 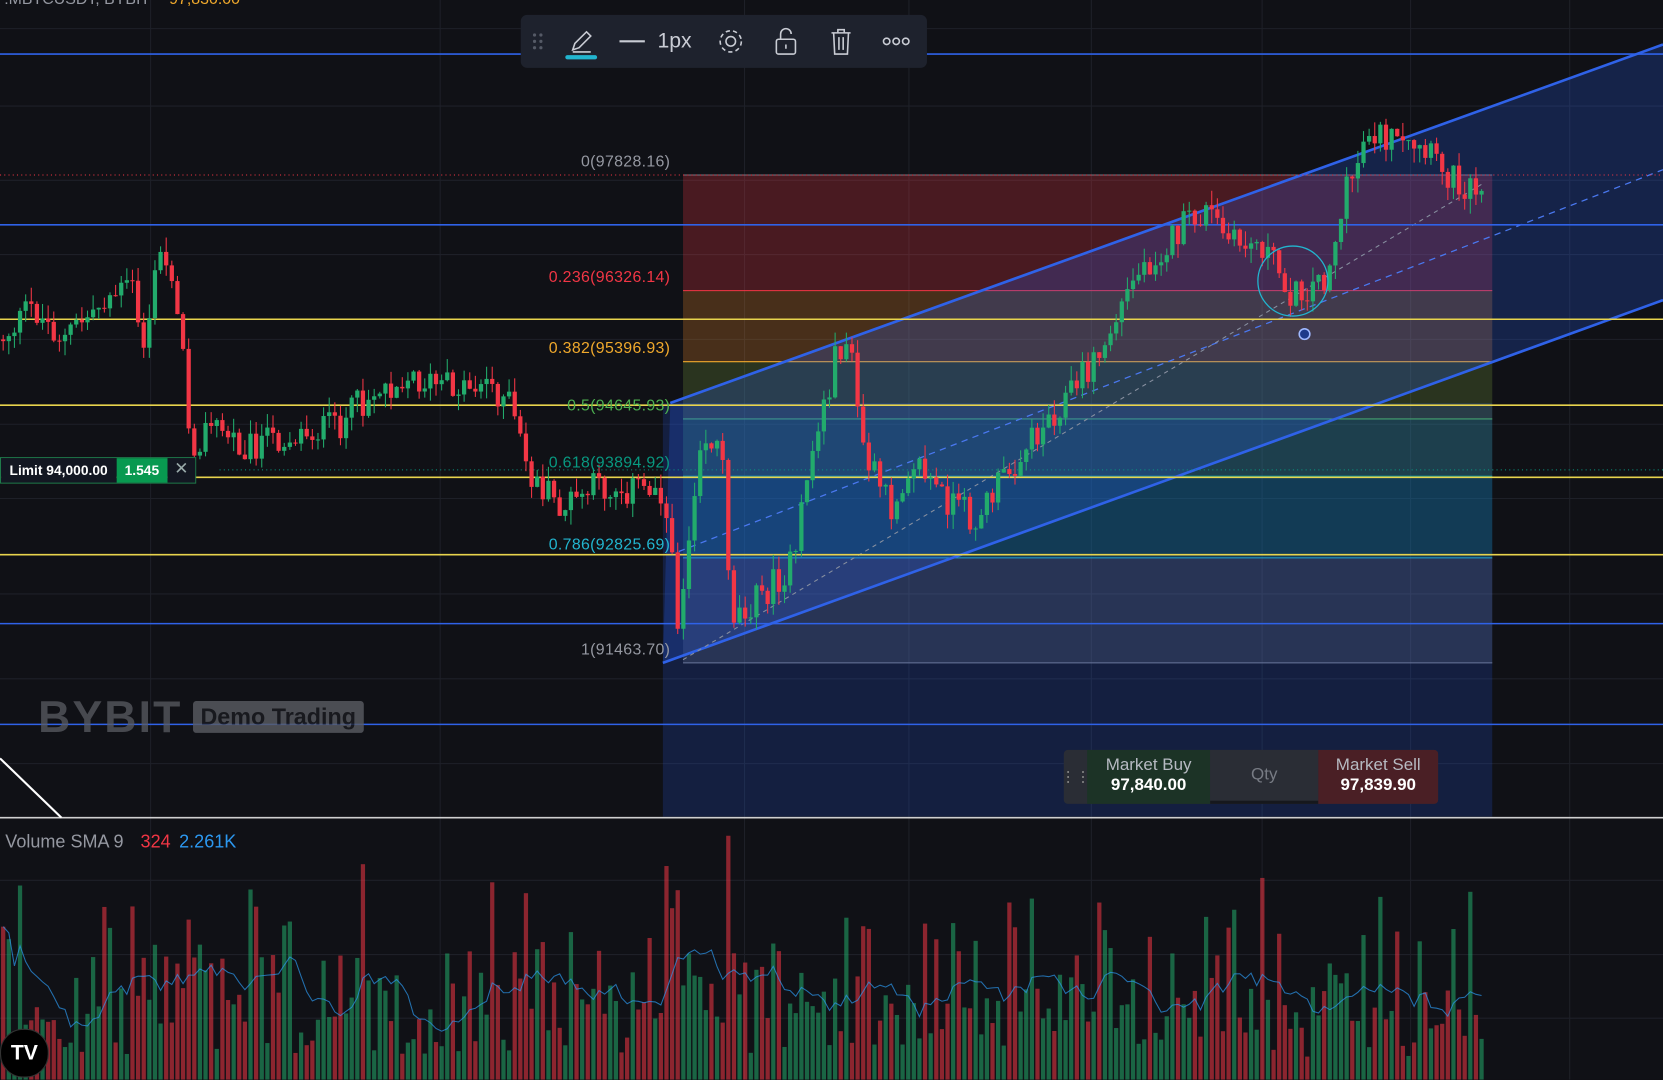 I want to click on settings-icon, so click(x=730, y=41).